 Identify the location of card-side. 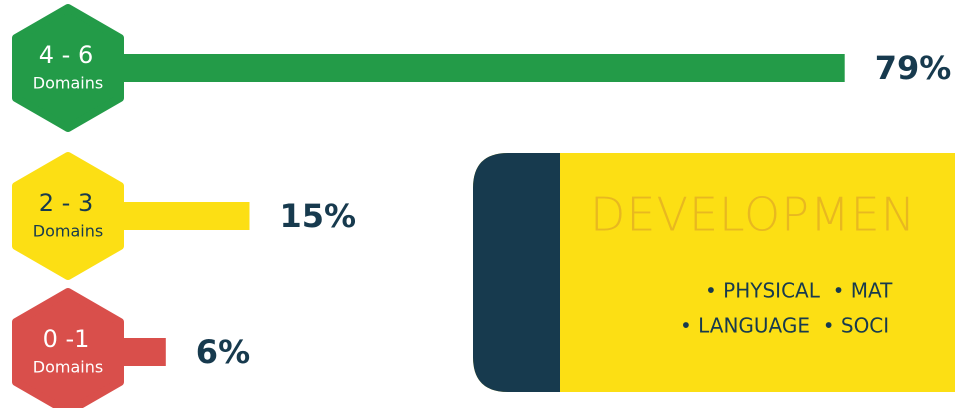
(516, 272).